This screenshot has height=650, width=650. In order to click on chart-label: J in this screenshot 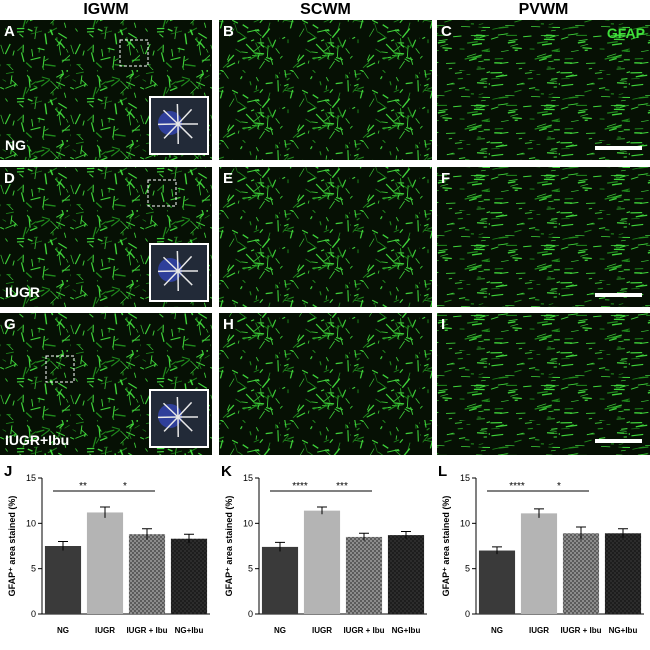, I will do `click(8, 471)`.